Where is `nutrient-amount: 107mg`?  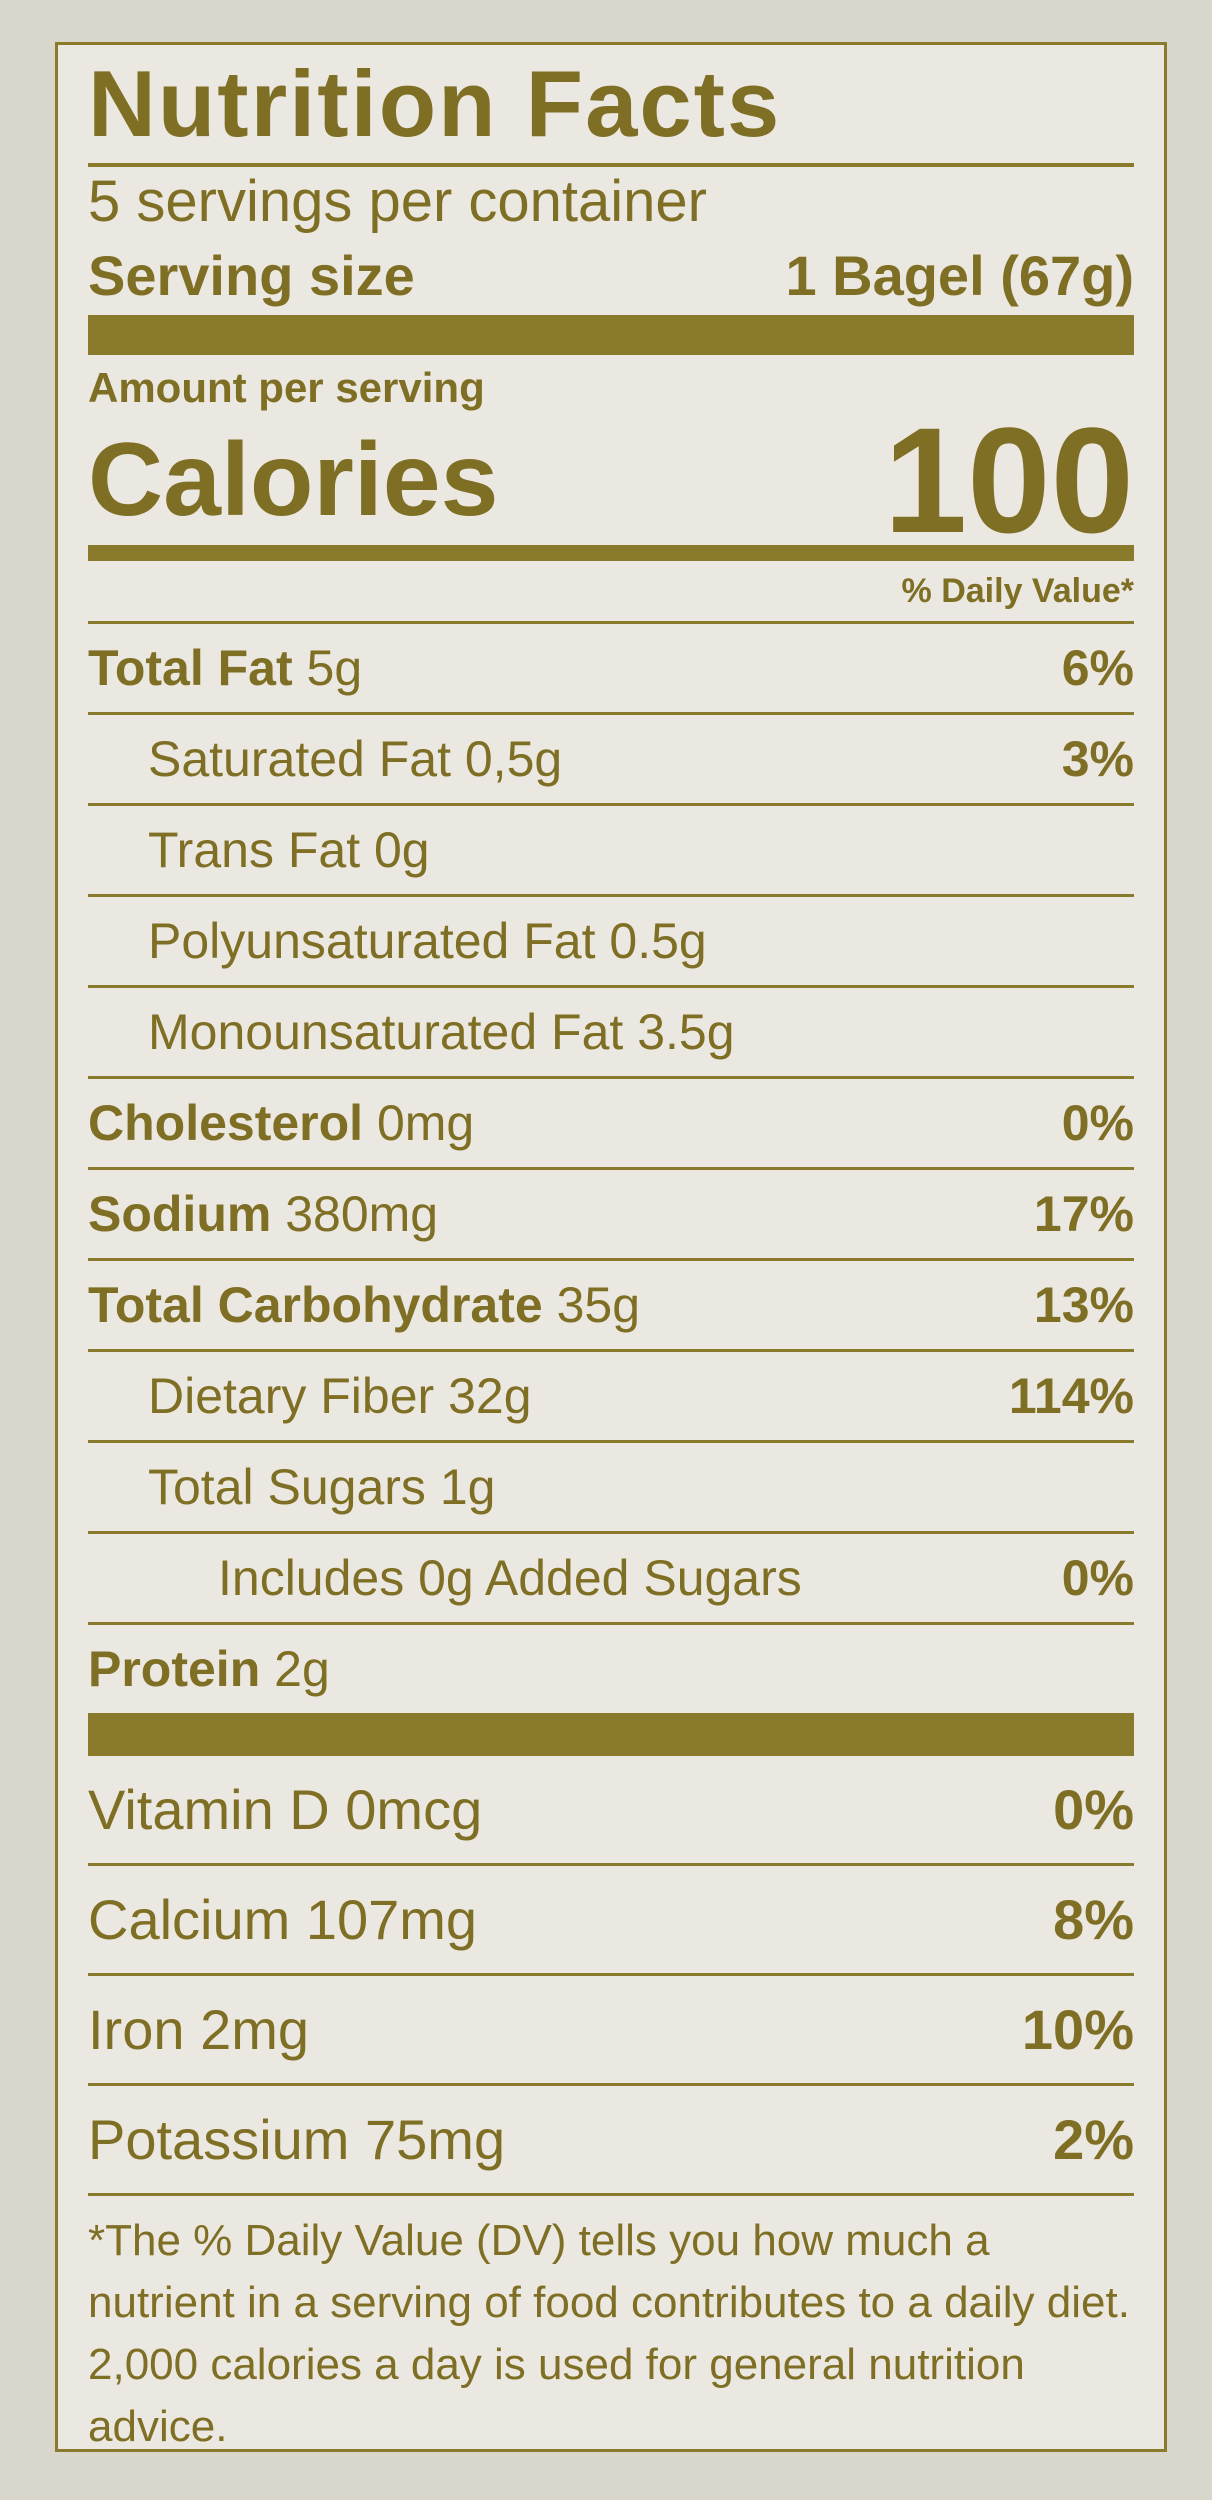 nutrient-amount: 107mg is located at coordinates (391, 1919).